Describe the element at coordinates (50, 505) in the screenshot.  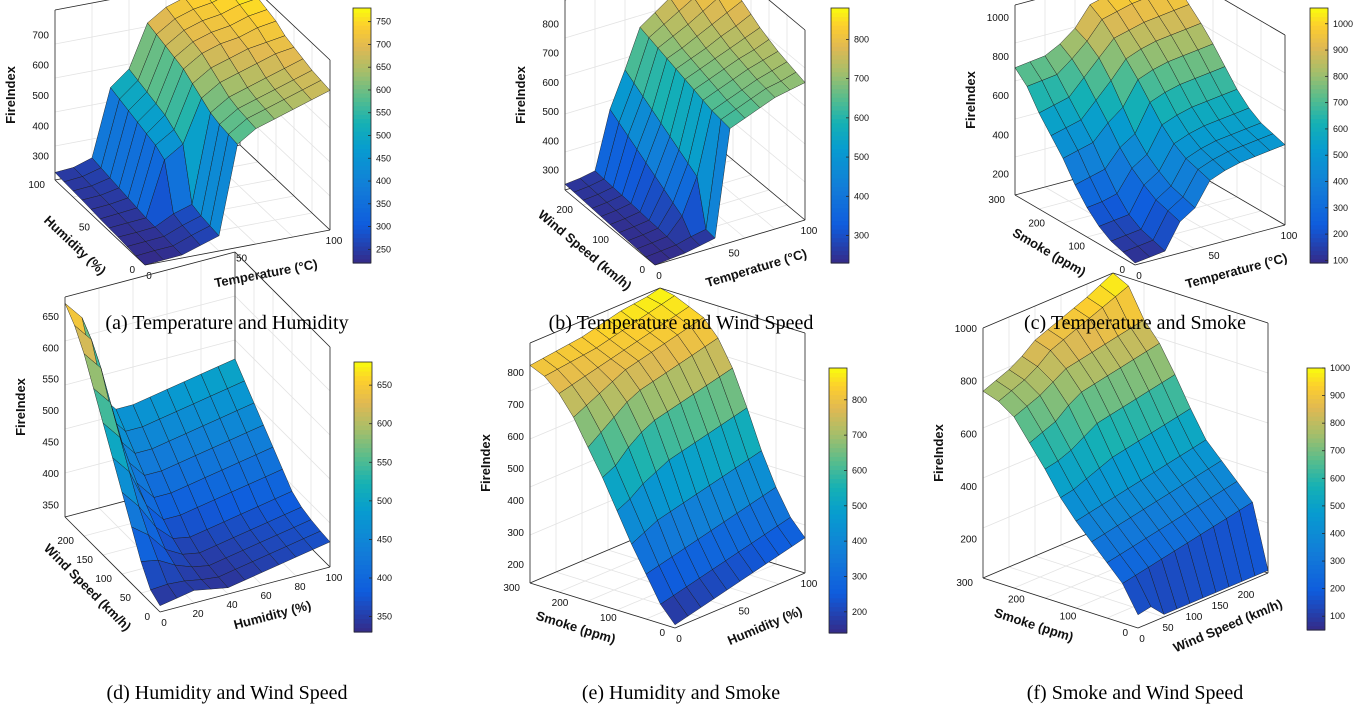
I see `z-tick-label: 350` at that location.